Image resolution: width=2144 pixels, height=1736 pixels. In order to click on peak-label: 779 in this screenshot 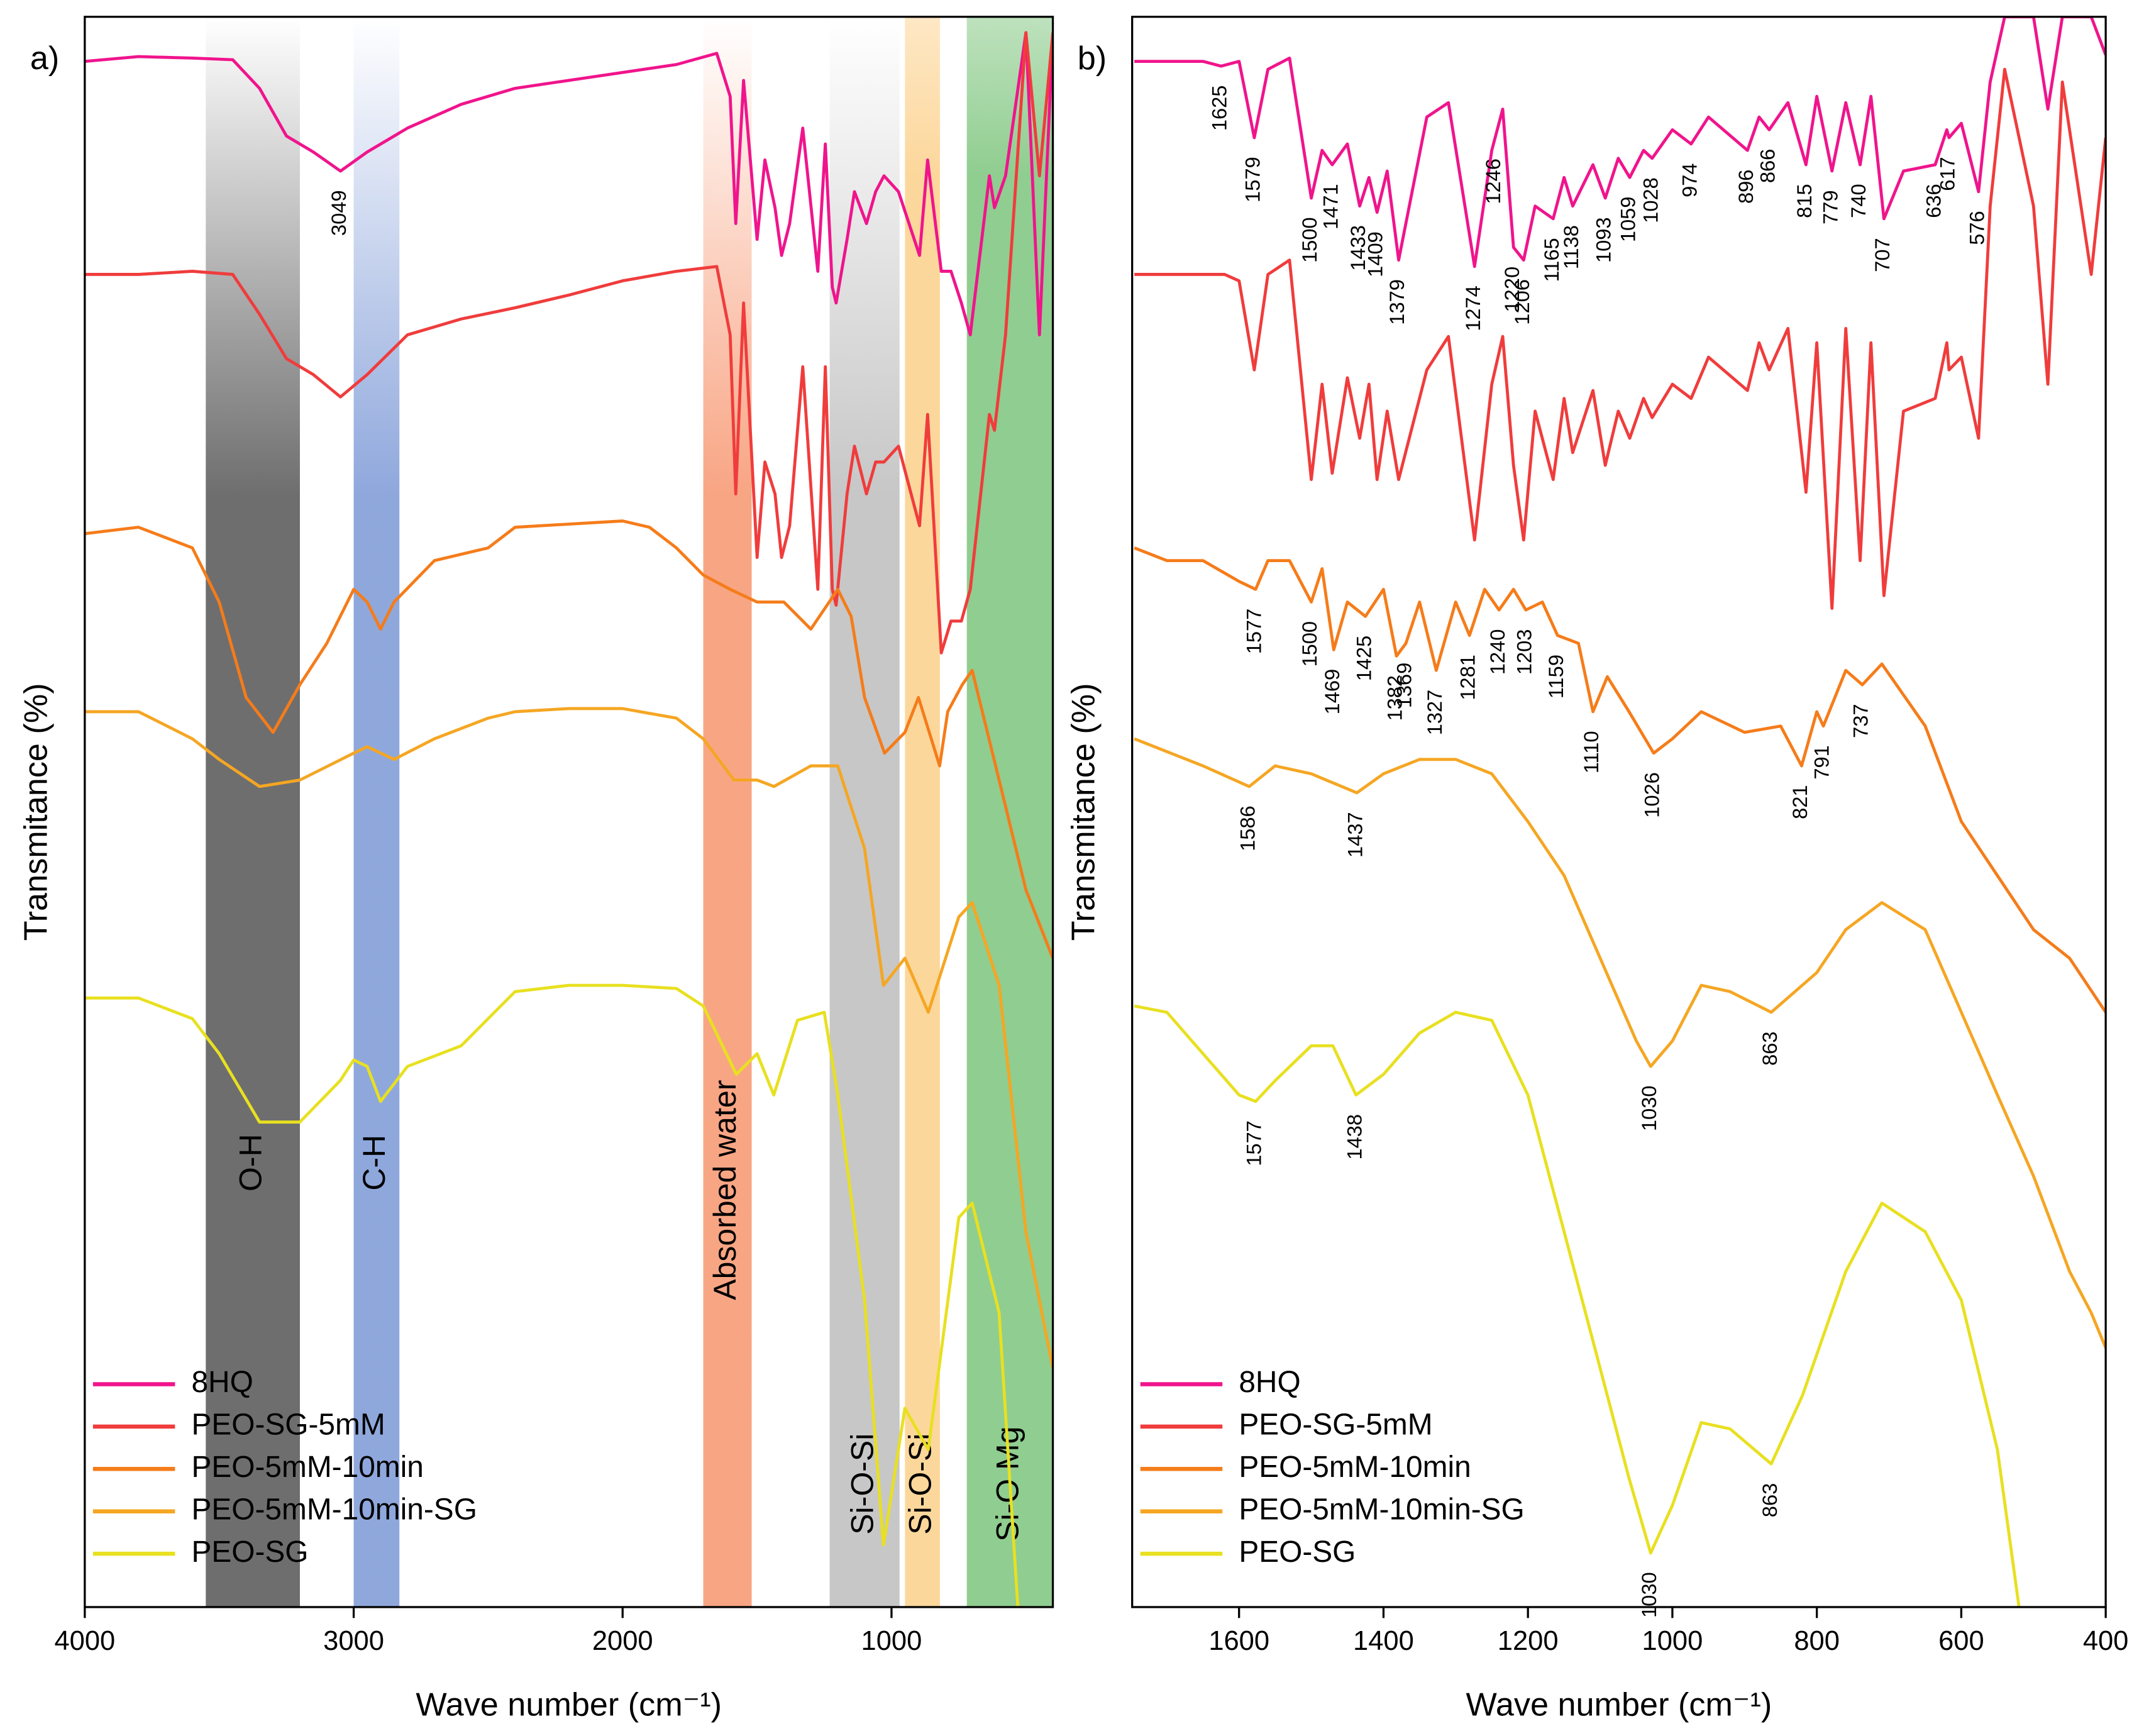, I will do `click(1830, 208)`.